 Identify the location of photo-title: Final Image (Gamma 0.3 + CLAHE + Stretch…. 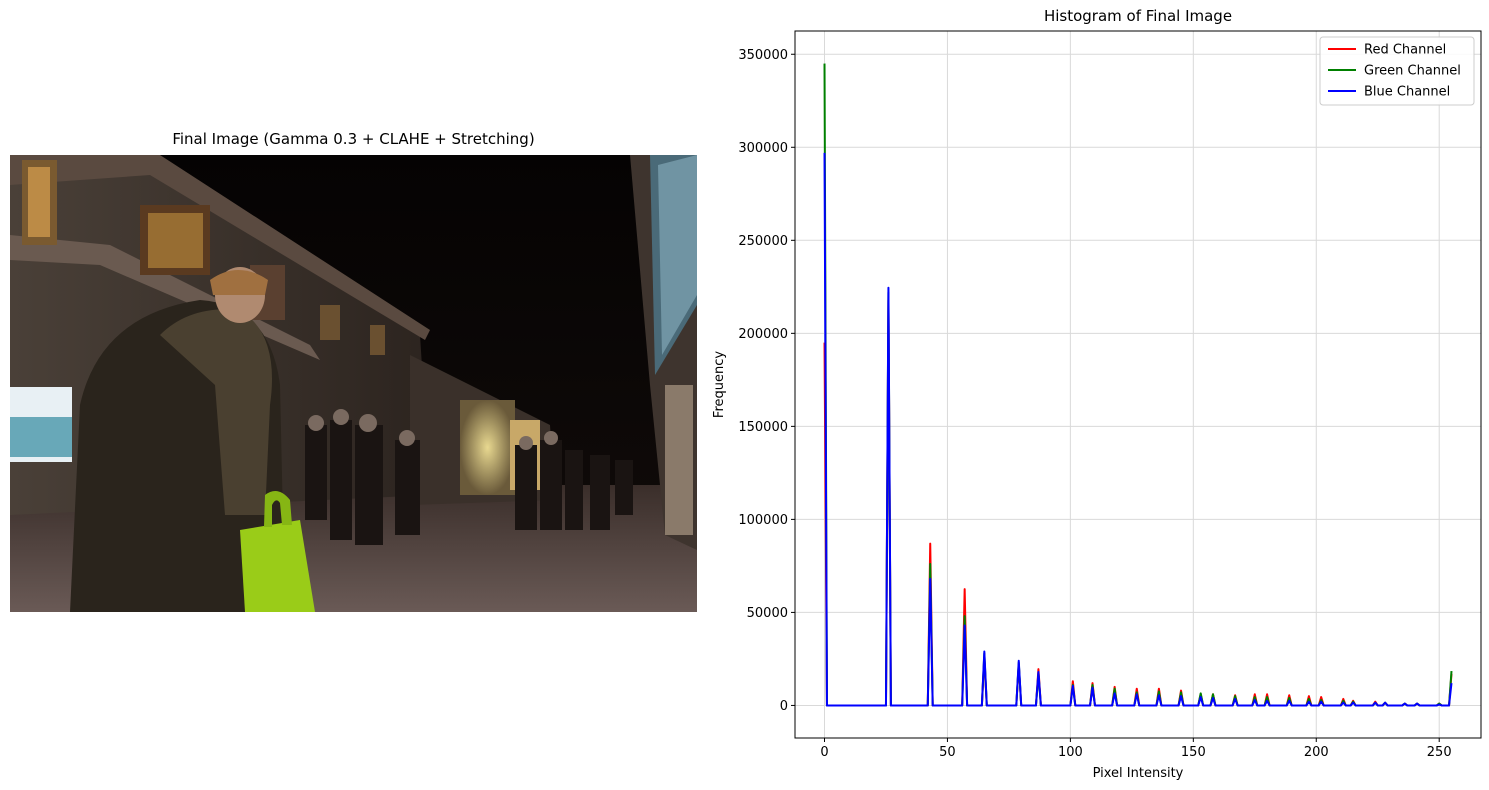
(353, 139).